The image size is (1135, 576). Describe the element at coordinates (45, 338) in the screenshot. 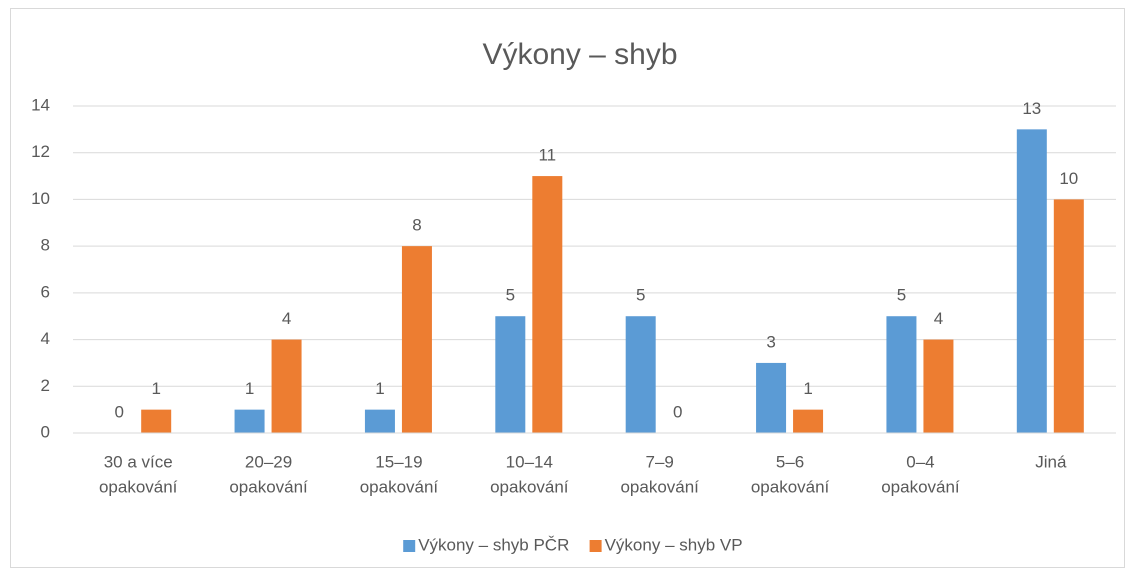

I see `y-tick-label: 4` at that location.